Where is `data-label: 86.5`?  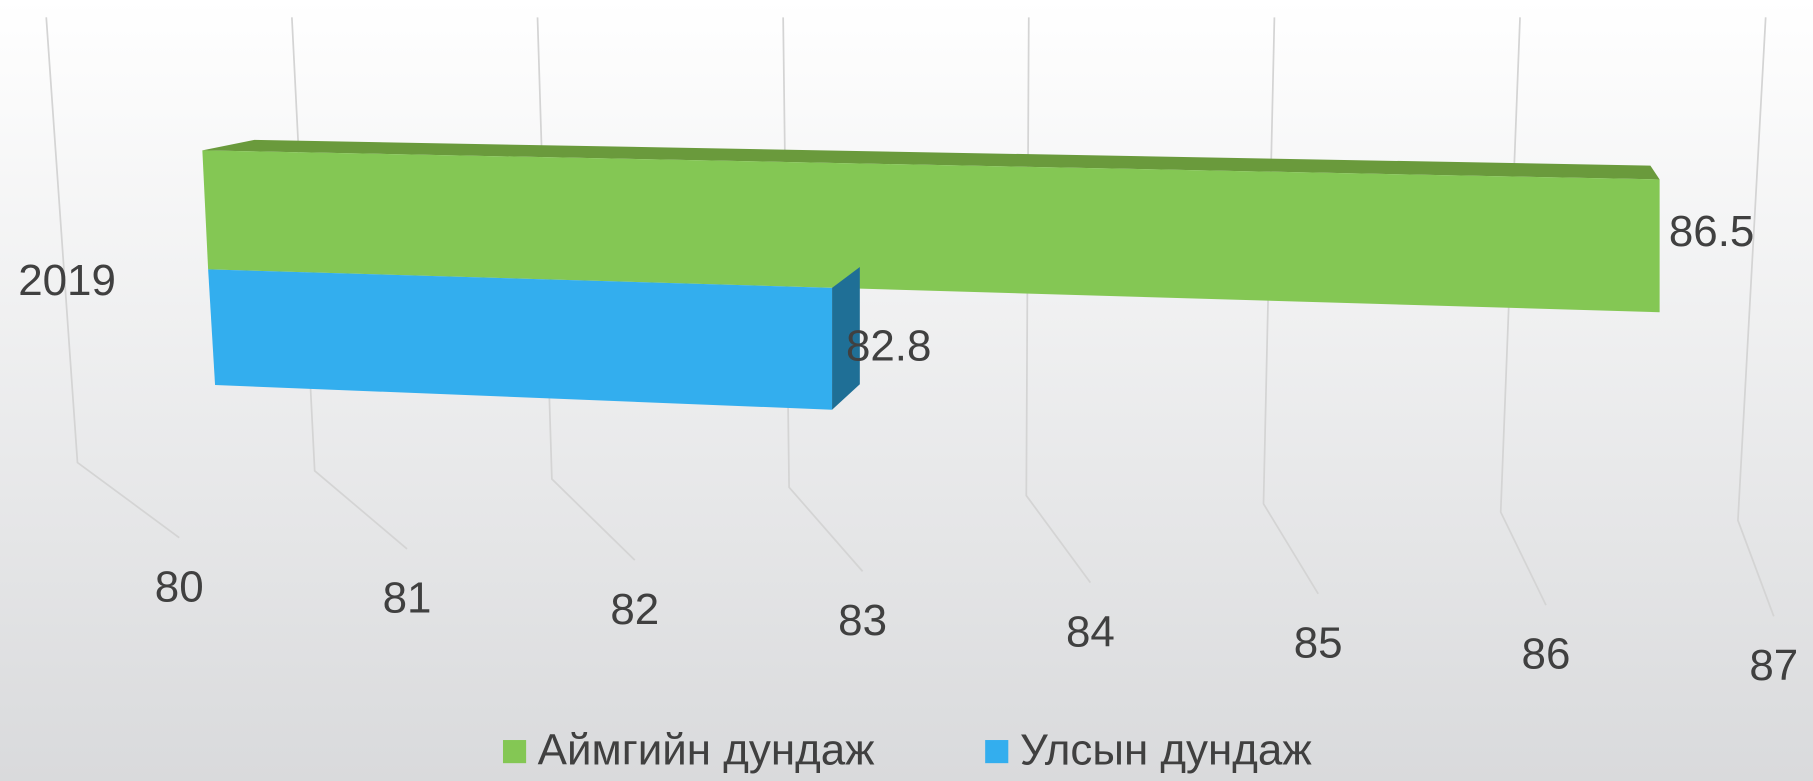
data-label: 86.5 is located at coordinates (1712, 231).